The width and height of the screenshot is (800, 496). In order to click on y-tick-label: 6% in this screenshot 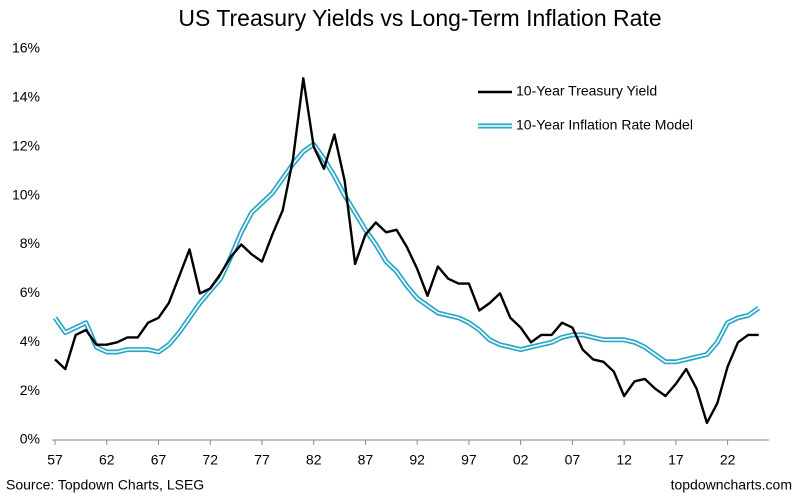, I will do `click(30, 292)`.